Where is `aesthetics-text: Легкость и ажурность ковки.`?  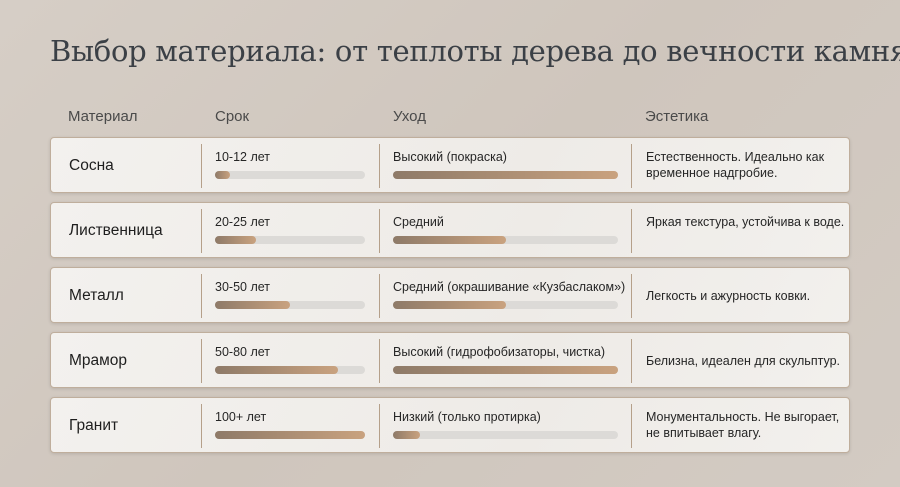 aesthetics-text: Легкость и ажурность ковки. is located at coordinates (728, 296).